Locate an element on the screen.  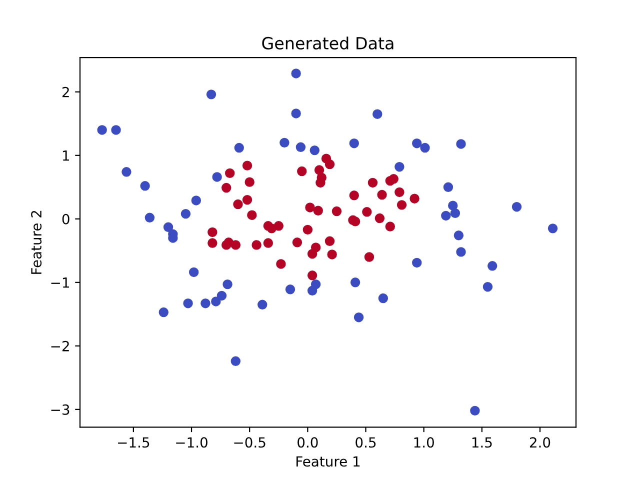
x-axis-title: Feature 1 is located at coordinates (328, 461).